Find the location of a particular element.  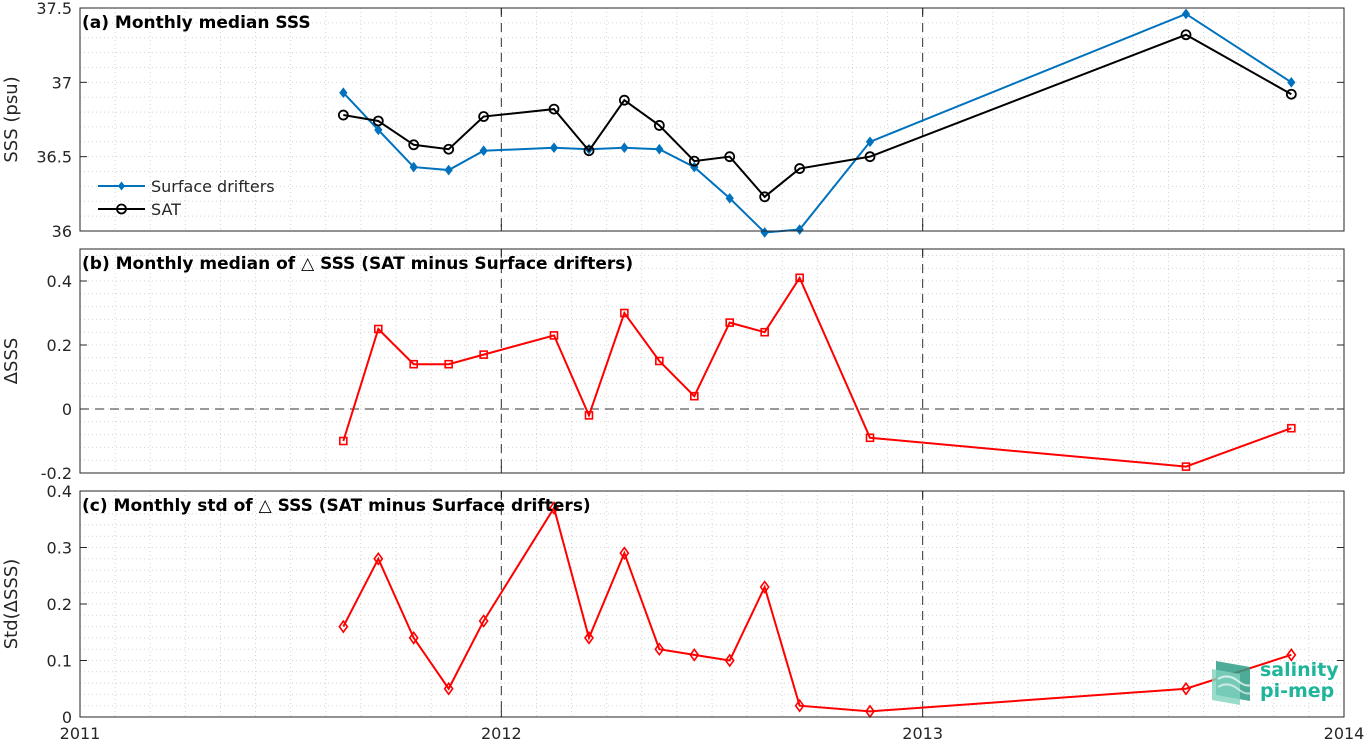

logo-text-salinity: salinity is located at coordinates (1299, 670).